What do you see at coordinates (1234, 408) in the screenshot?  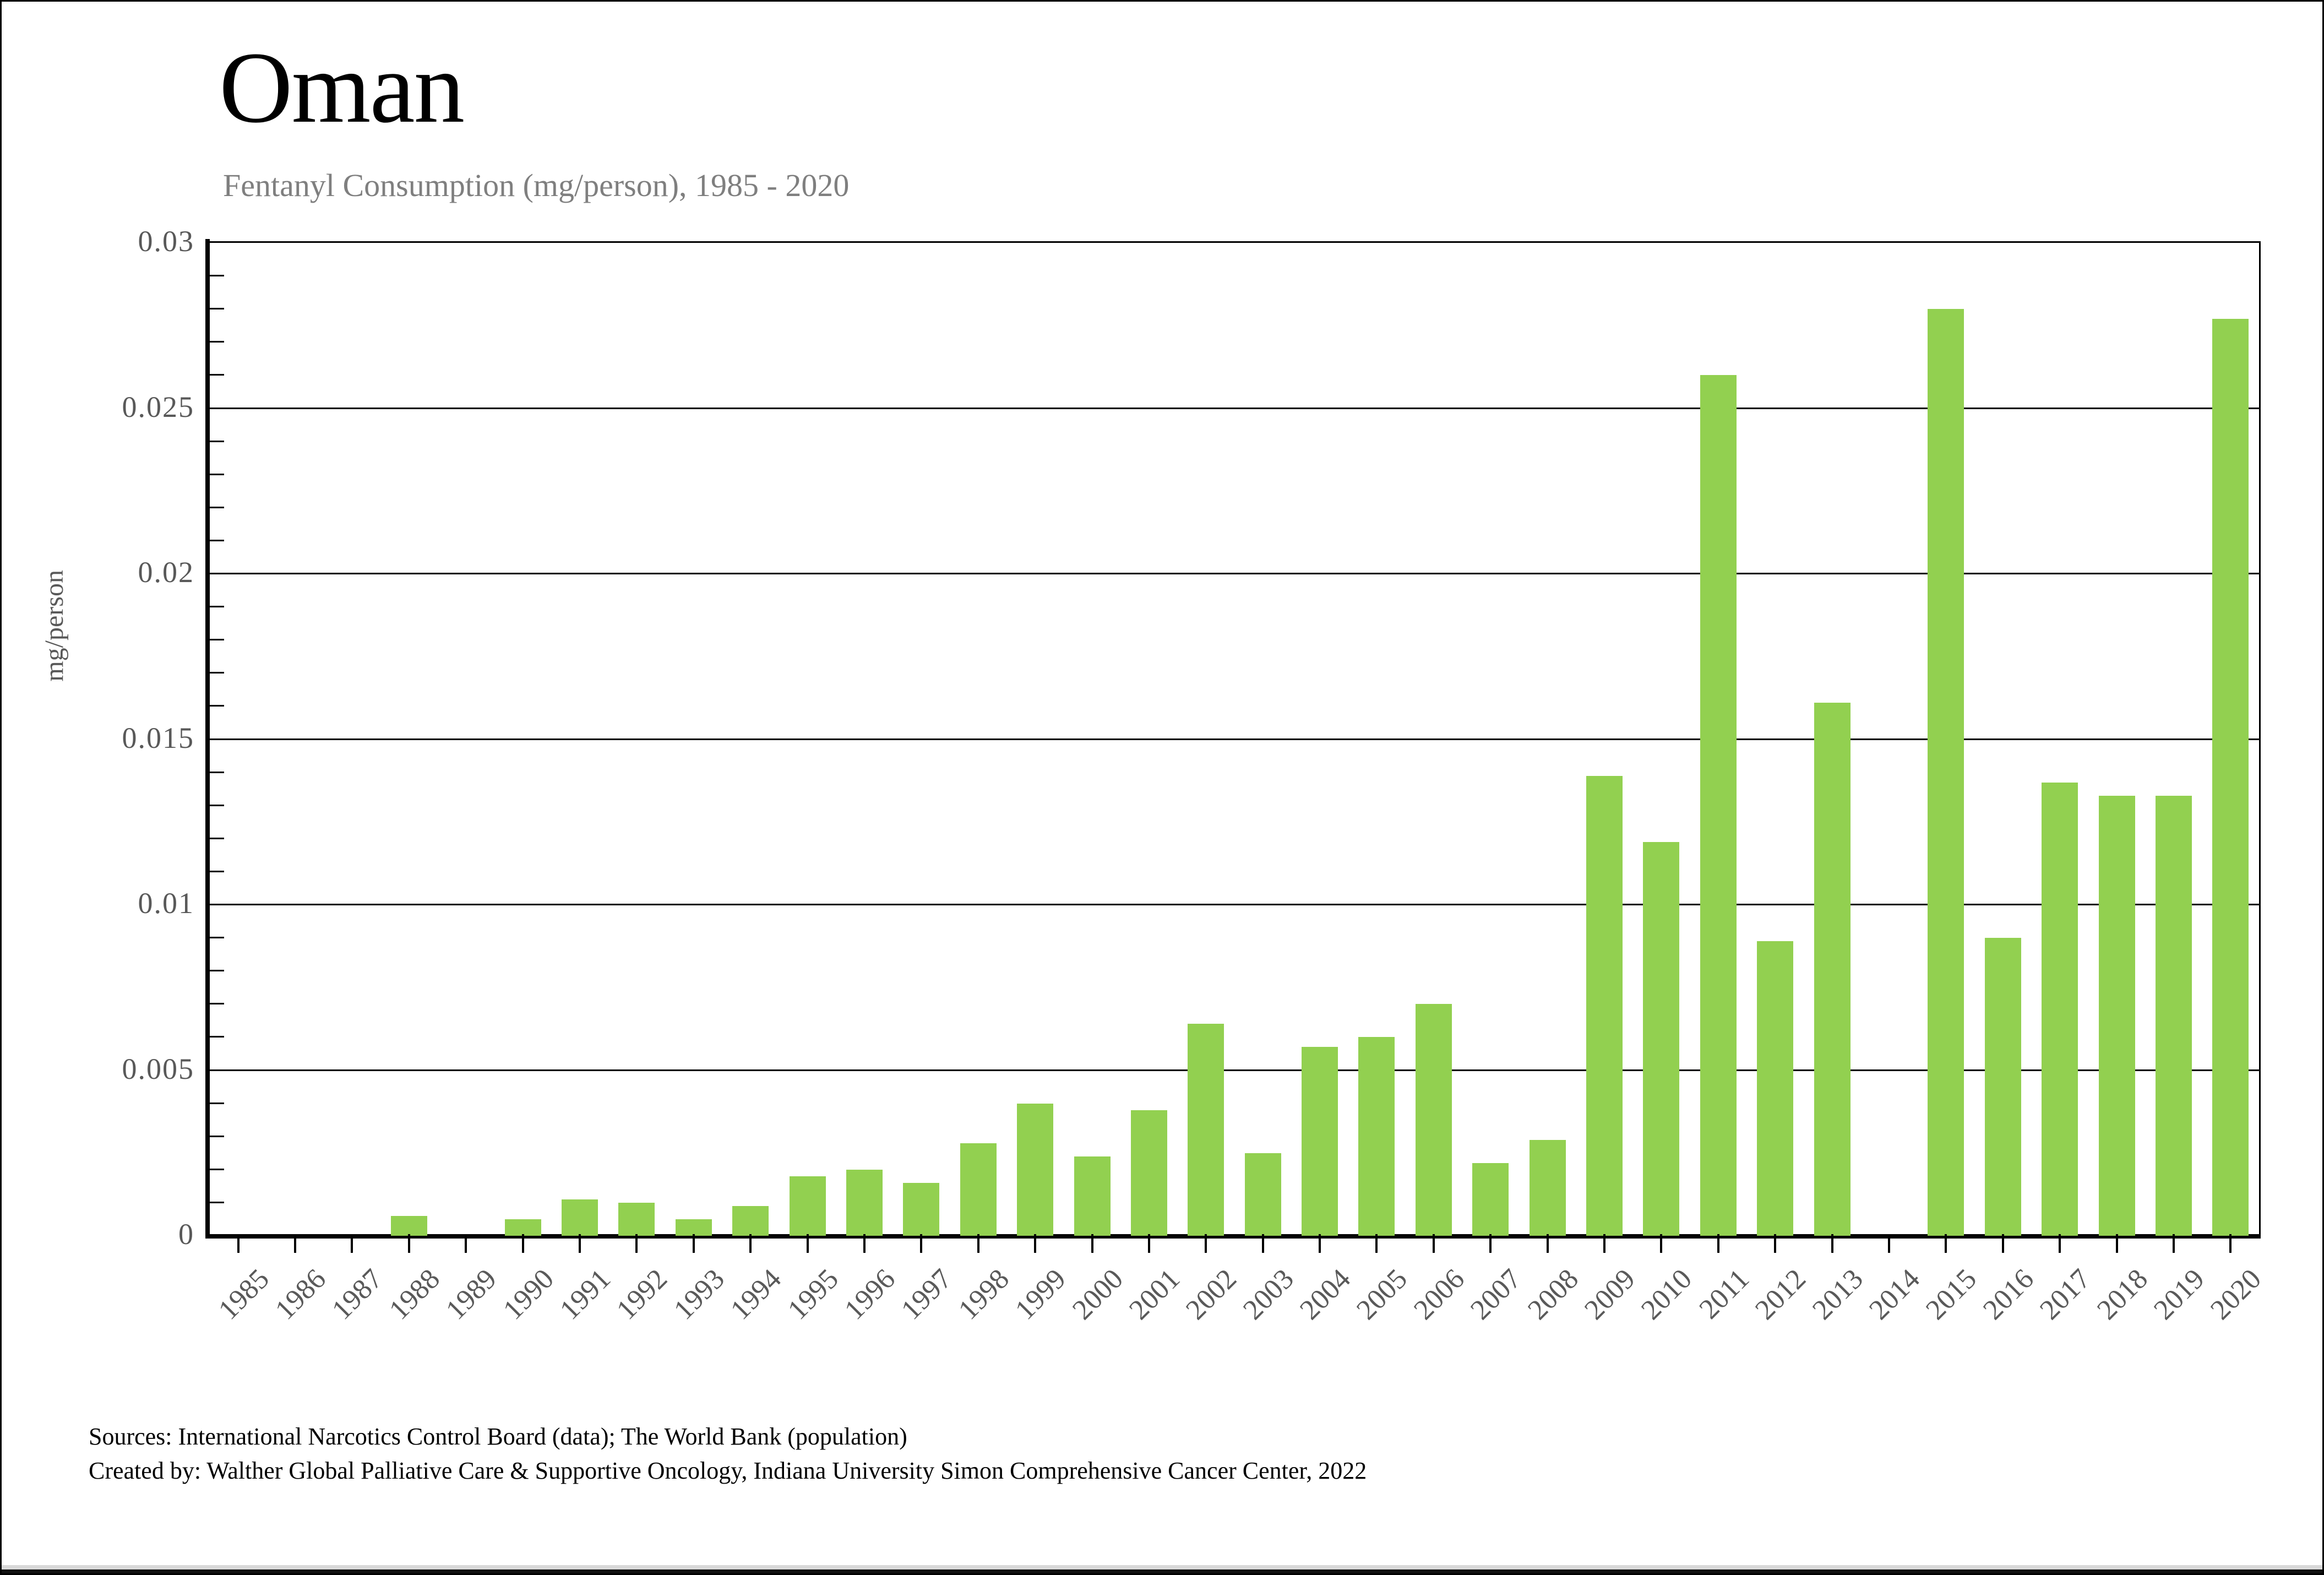 I see `gridline-0.025` at bounding box center [1234, 408].